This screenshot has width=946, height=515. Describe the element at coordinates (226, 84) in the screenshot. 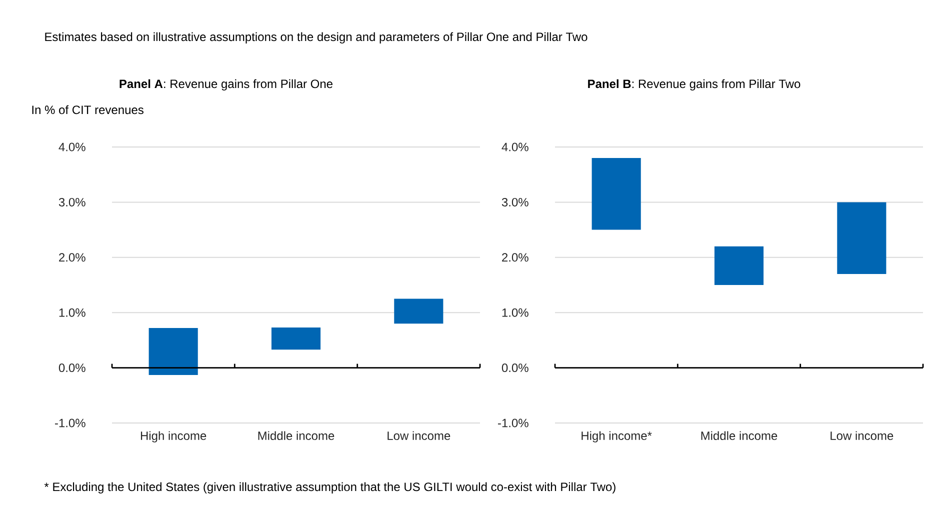

I see `chart-title: Panel A: Revenue gains from Pillar One` at that location.